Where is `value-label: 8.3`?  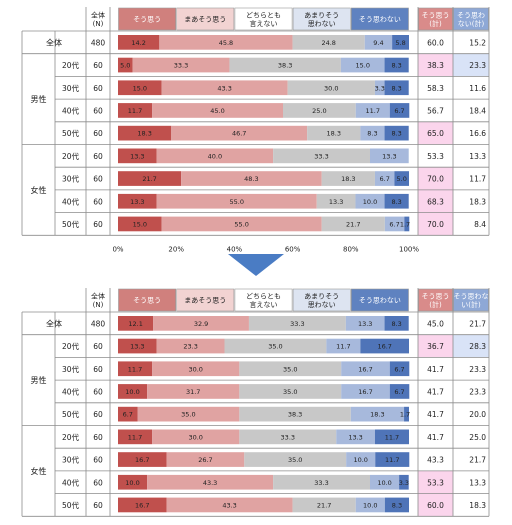
value-label: 8.3 is located at coordinates (396, 134).